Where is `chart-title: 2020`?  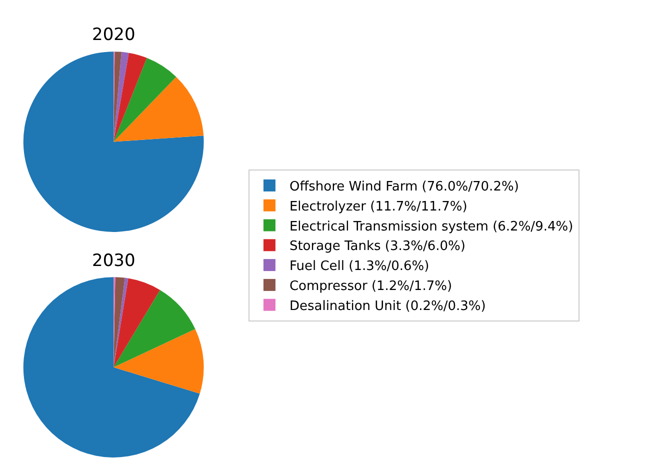 chart-title: 2020 is located at coordinates (114, 35).